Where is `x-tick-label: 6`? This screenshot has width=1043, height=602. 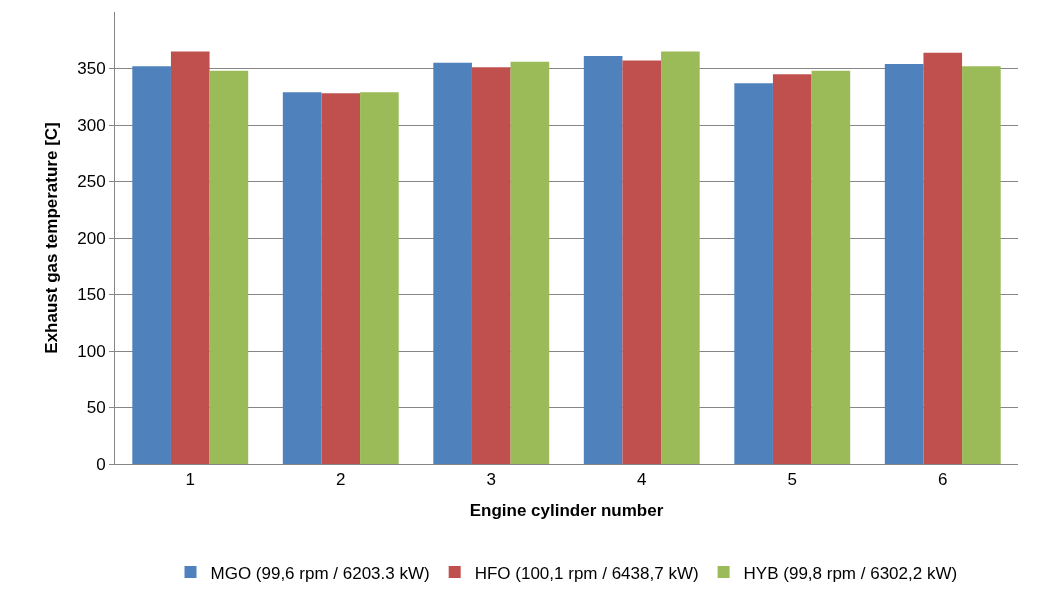 x-tick-label: 6 is located at coordinates (943, 480).